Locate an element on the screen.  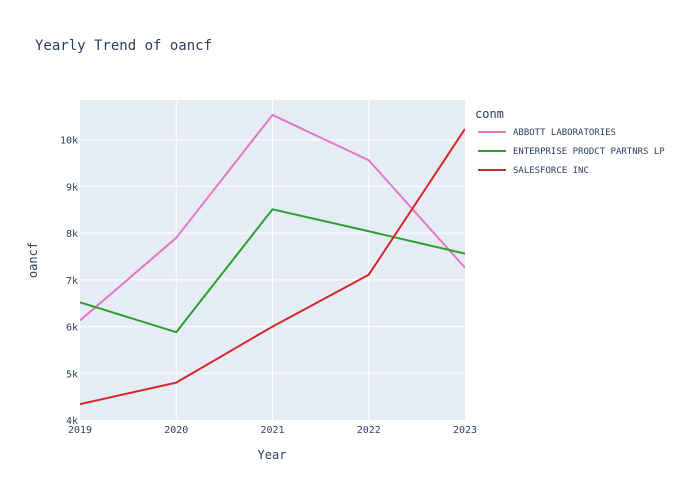
legend-label: ABBOTT LABORATORIES is located at coordinates (564, 133).